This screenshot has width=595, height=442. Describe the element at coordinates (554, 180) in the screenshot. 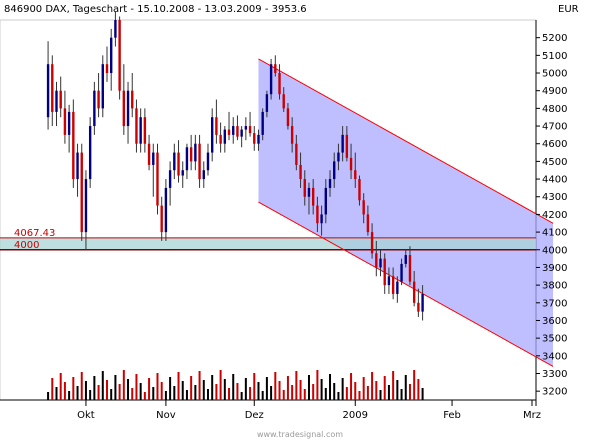

I see `y-tick-label: 4400` at that location.